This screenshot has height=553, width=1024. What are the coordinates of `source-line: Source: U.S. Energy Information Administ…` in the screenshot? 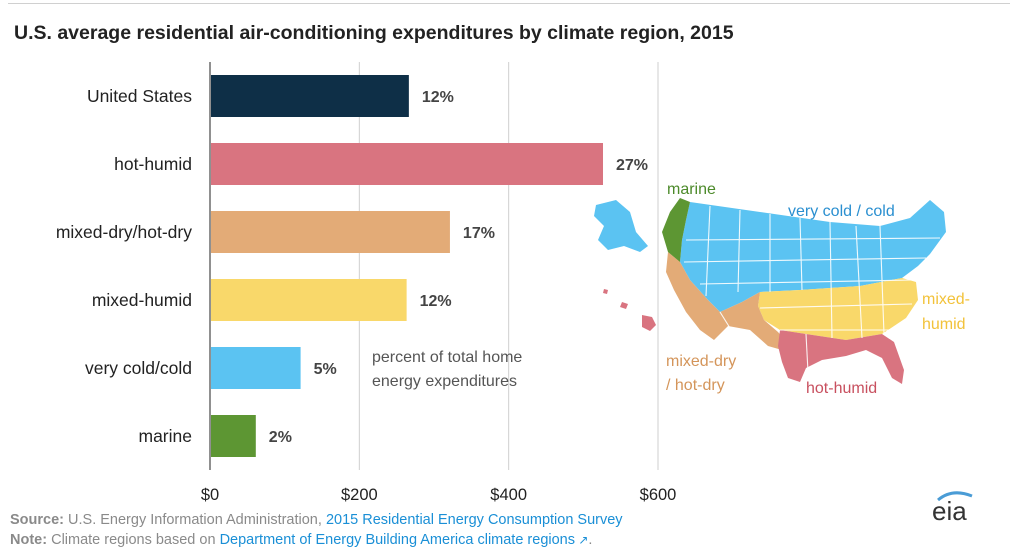 It's located at (316, 520).